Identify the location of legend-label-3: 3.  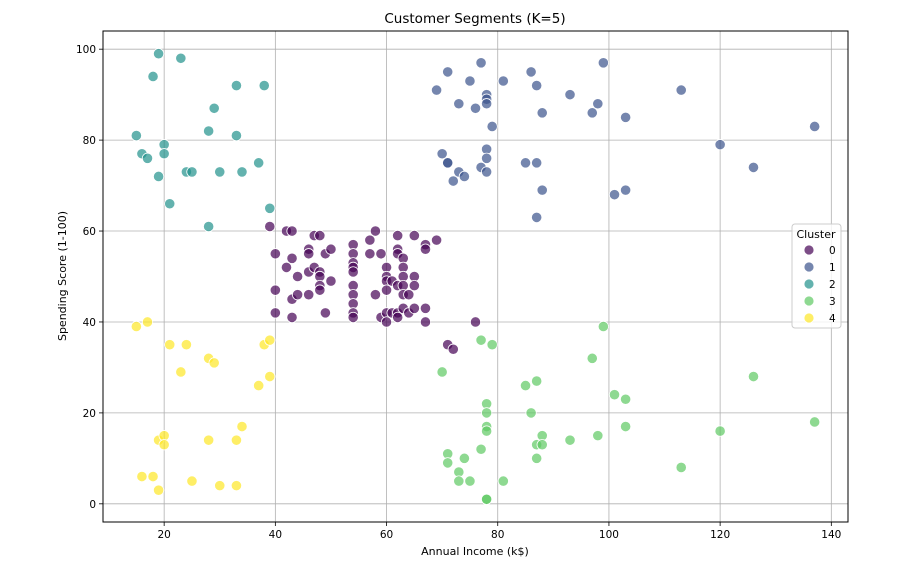
(832, 302).